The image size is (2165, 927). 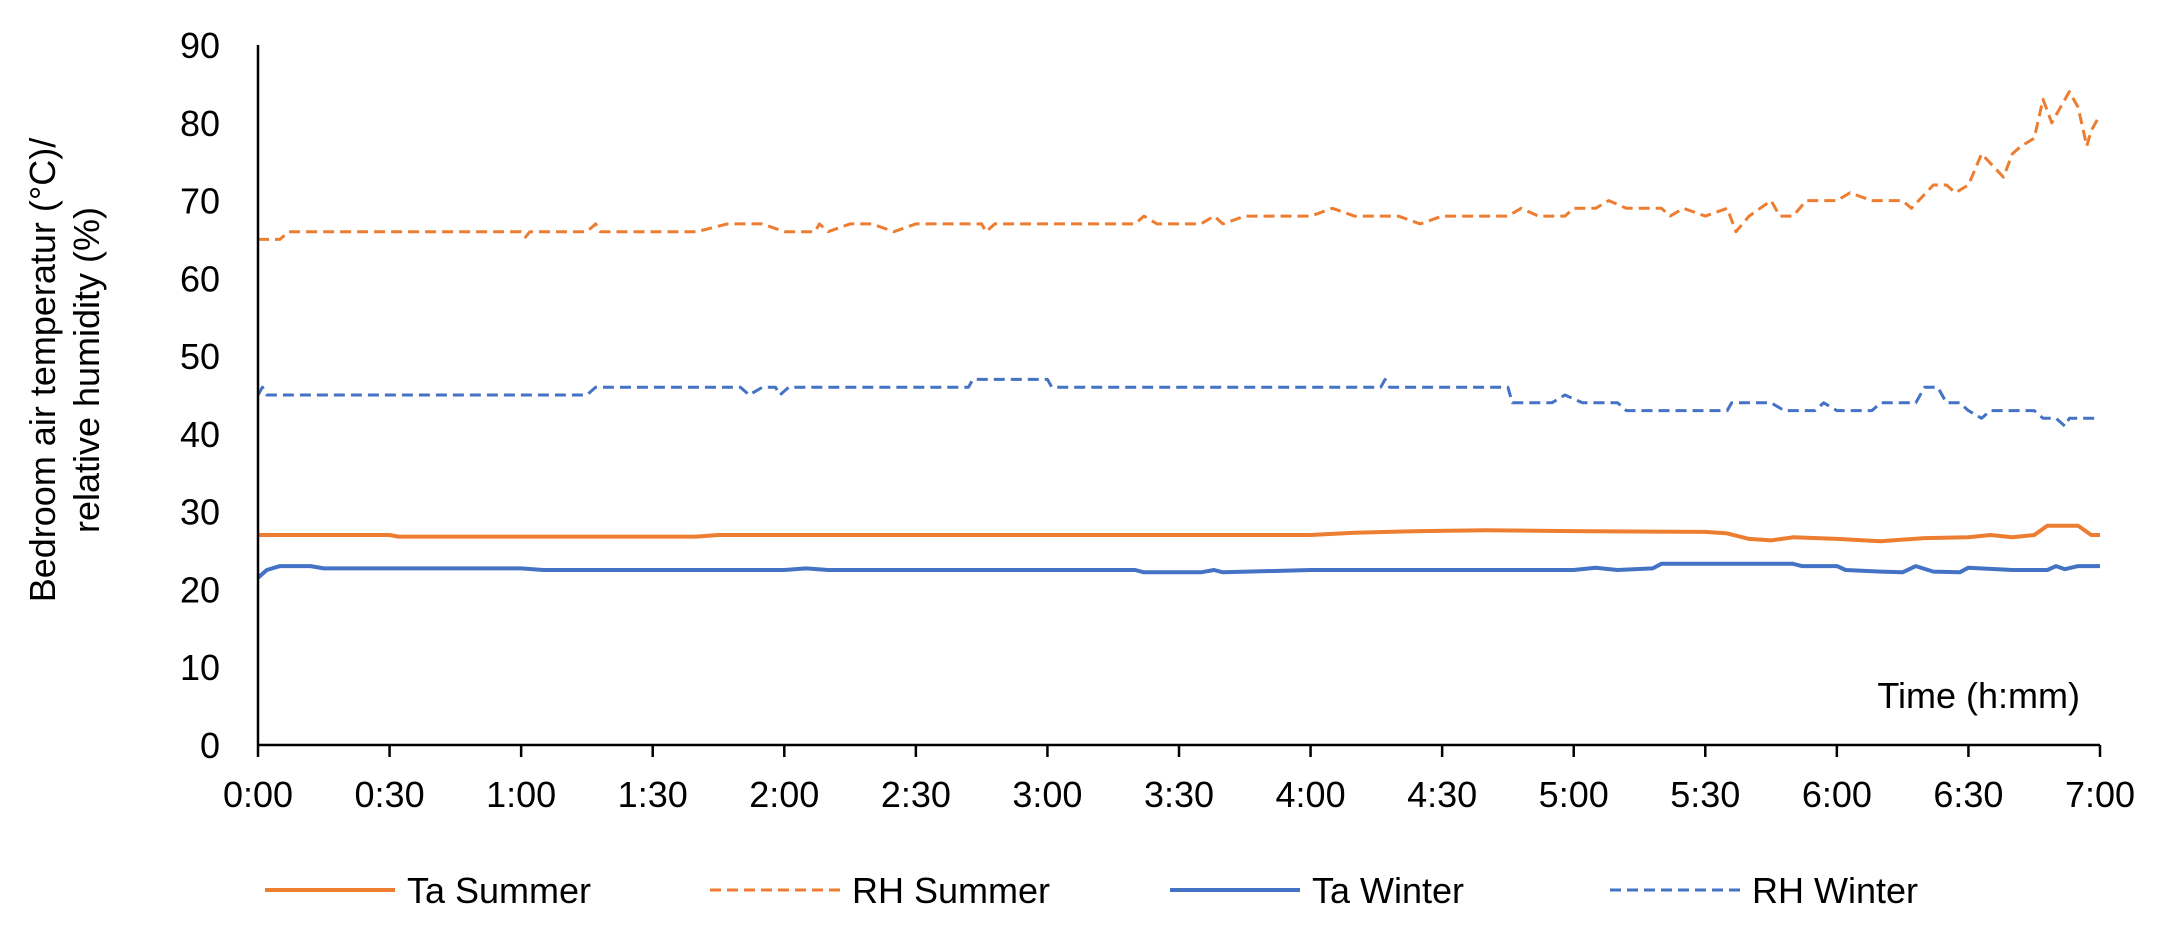 I want to click on x-tick-label: 6:00, so click(x=1837, y=794).